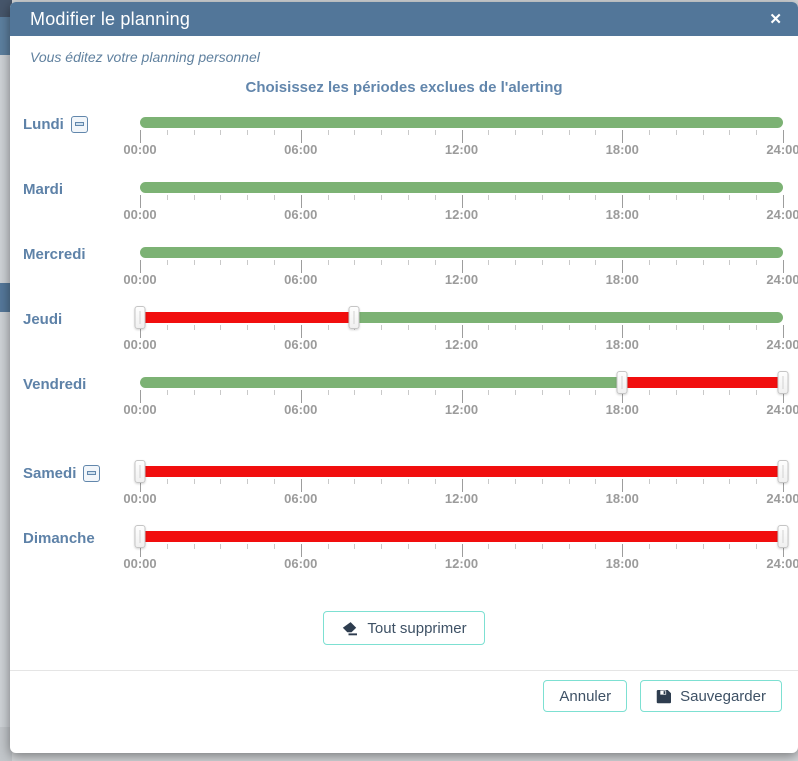 This screenshot has height=761, width=798. Describe the element at coordinates (711, 696) in the screenshot. I see `save-button: Sauvegarder` at that location.